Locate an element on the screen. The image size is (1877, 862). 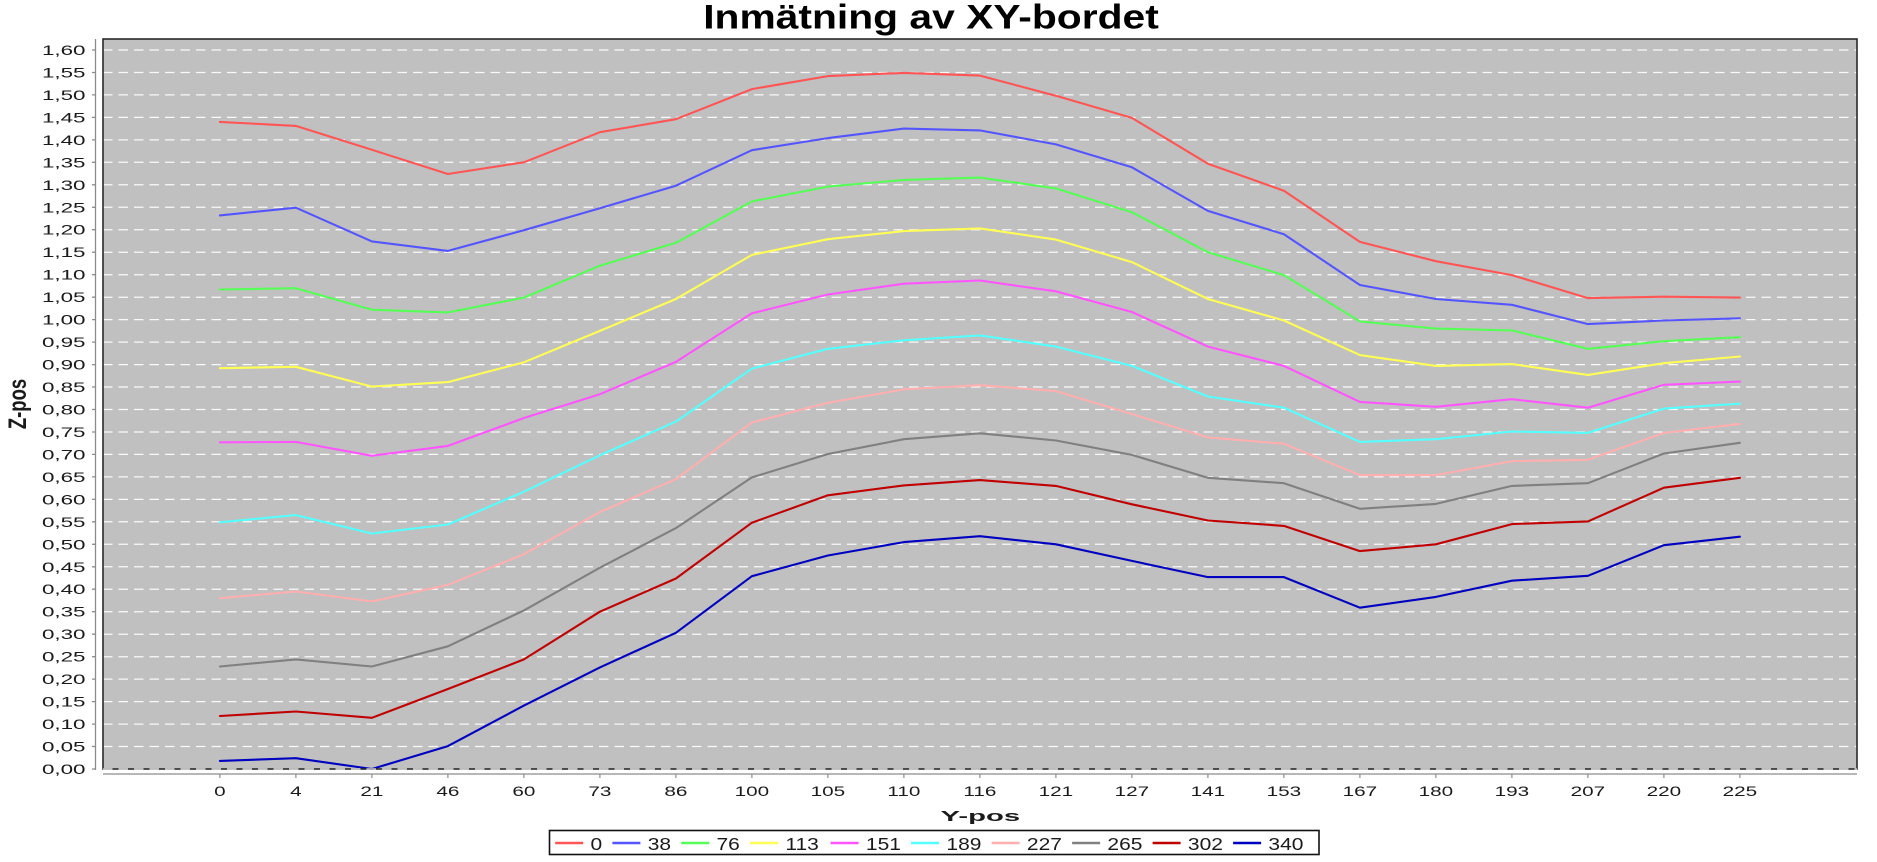
svg-text: 1,00 is located at coordinates (64, 320).